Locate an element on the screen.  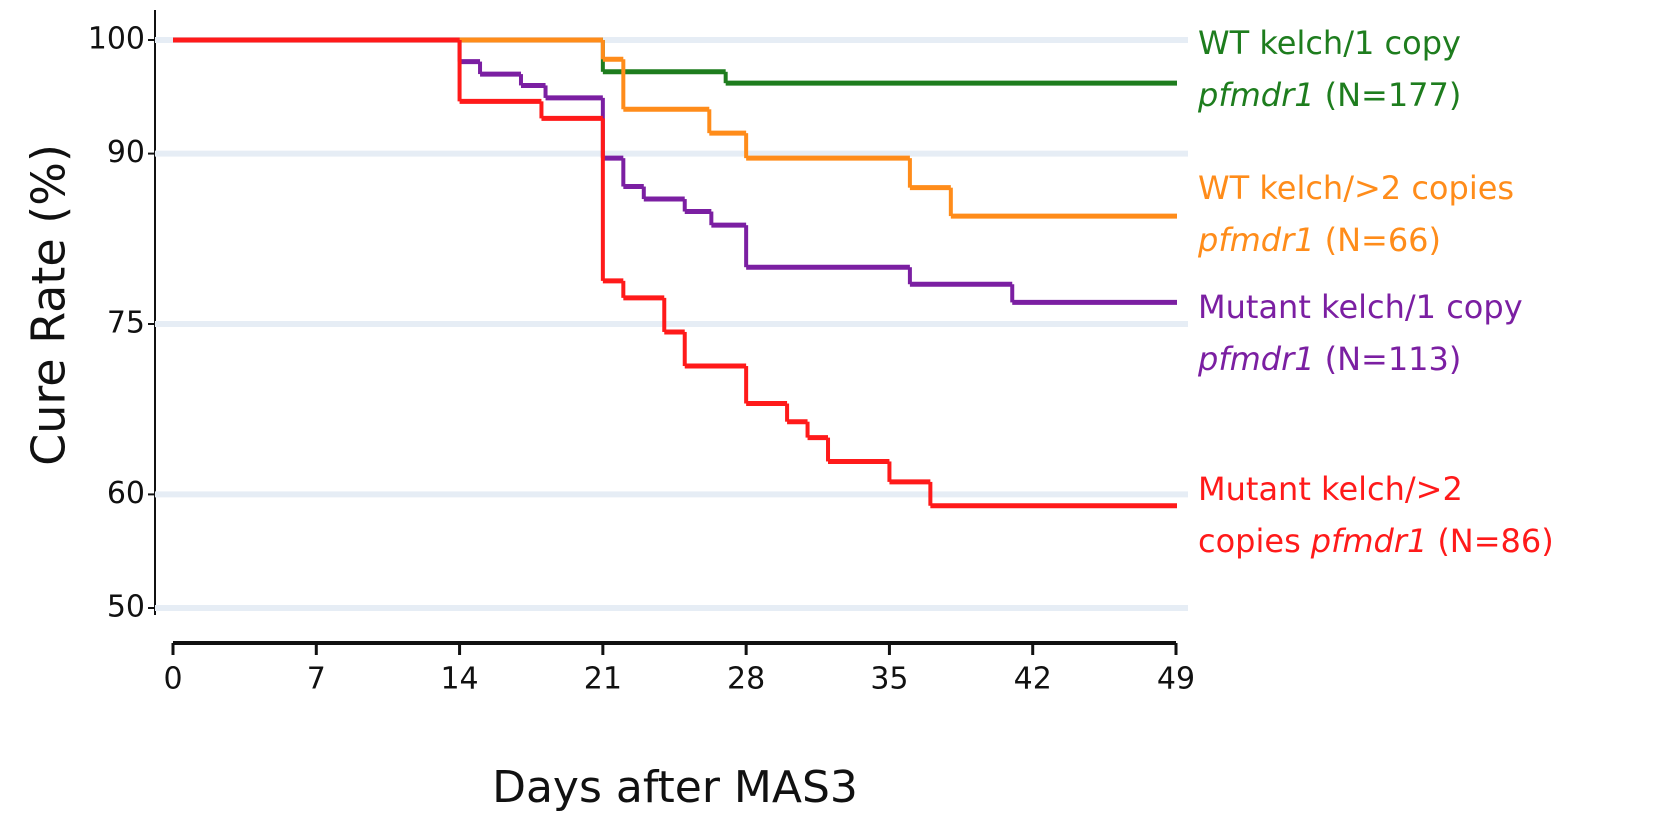
y-tick-label: 60 is located at coordinates (126, 493).